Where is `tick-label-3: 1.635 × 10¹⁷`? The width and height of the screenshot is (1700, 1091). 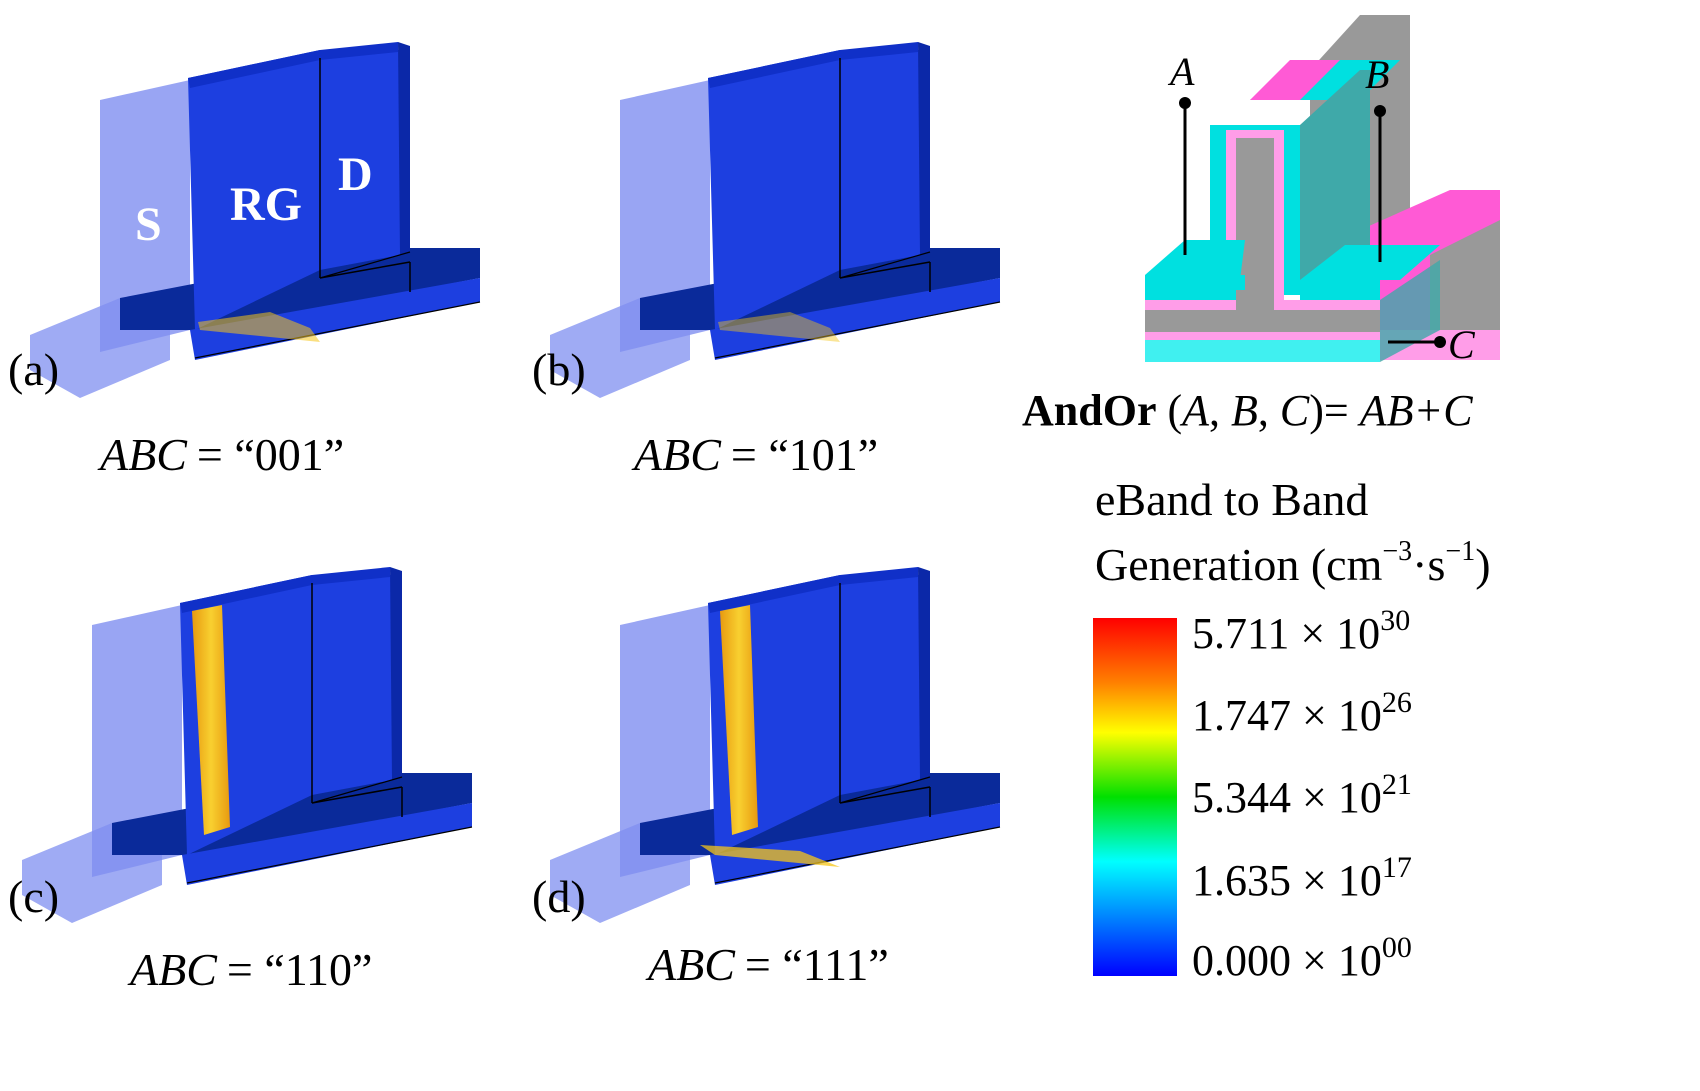
tick-label-3: 1.635 × 10¹⁷ is located at coordinates (1302, 878).